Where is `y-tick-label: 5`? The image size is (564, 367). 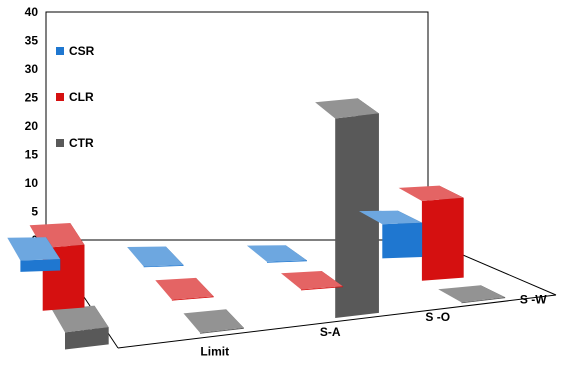
y-tick-label: 5 is located at coordinates (34, 212).